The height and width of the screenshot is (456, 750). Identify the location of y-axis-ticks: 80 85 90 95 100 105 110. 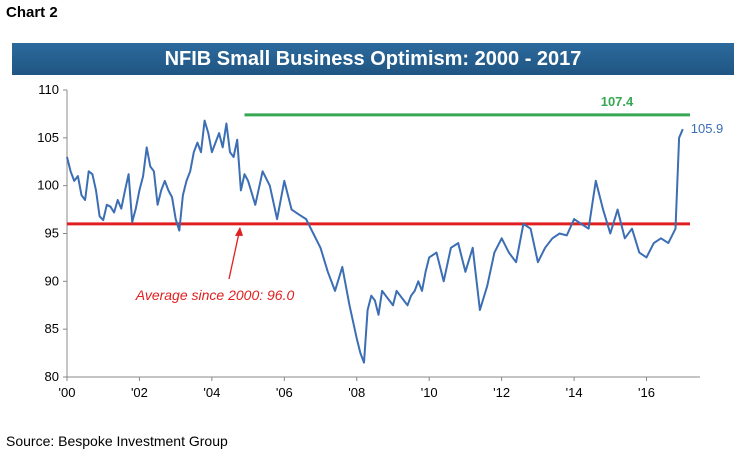
(52, 233).